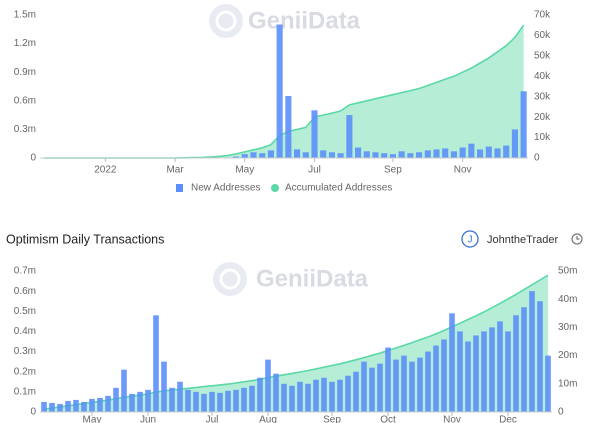 Image resolution: width=600 pixels, height=423 pixels. What do you see at coordinates (561, 412) in the screenshot?
I see `y2-tick-label: 0` at bounding box center [561, 412].